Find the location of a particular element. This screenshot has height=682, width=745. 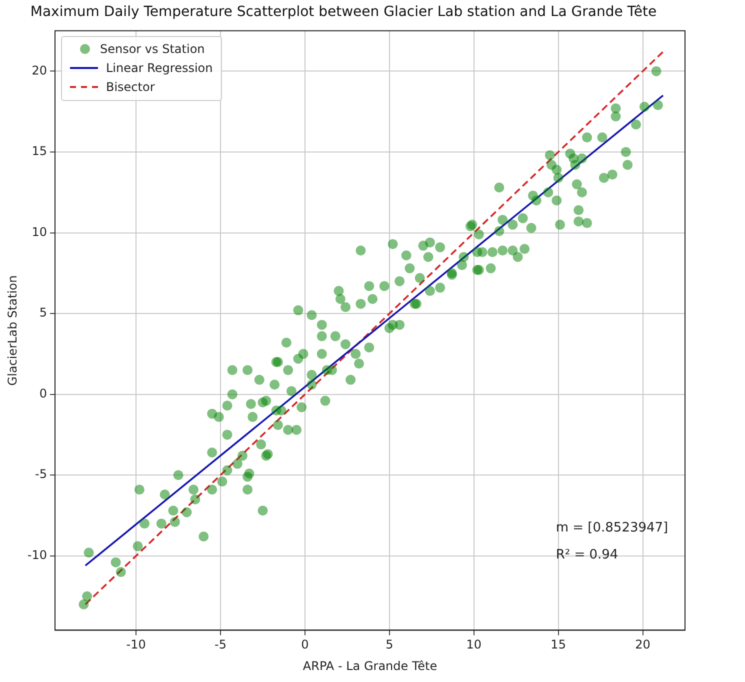

legend-label: Sensor vs Station is located at coordinates (152, 49).